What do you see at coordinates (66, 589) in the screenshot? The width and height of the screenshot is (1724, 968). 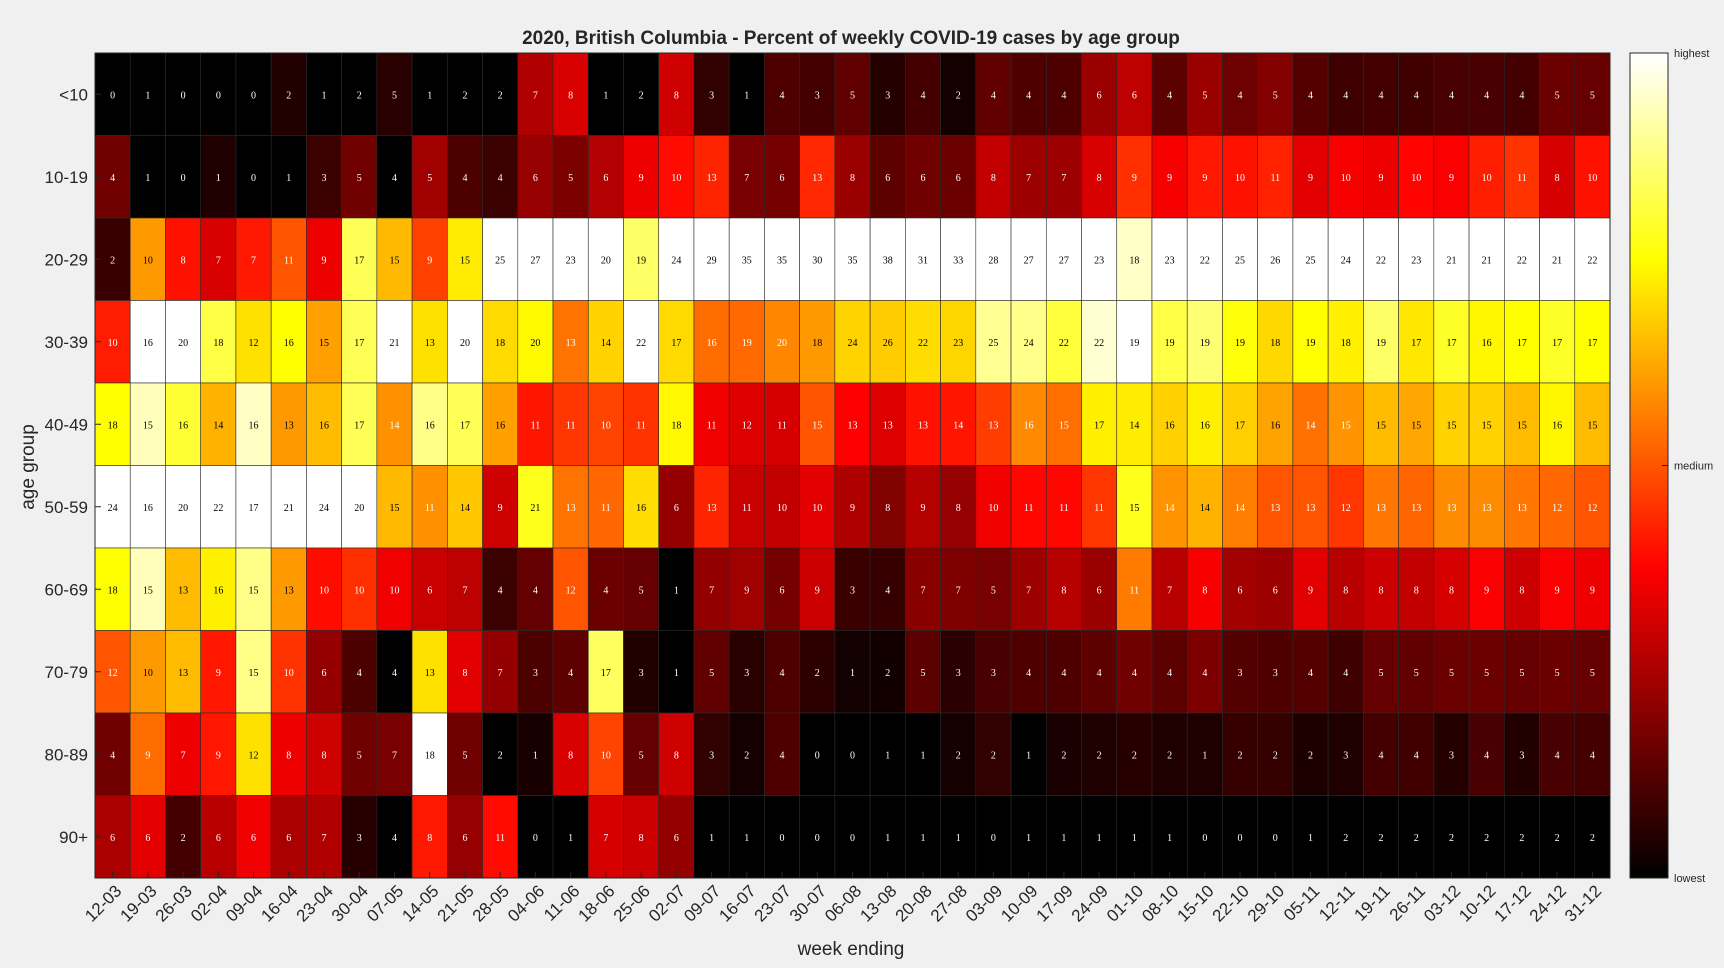 I see `y-tick-label: 60-69` at bounding box center [66, 589].